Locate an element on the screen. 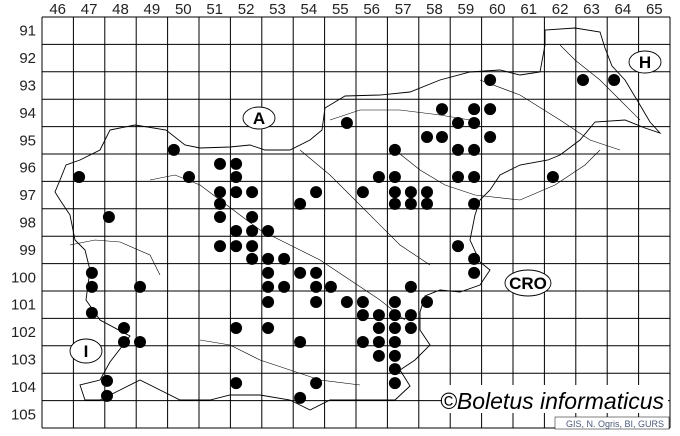 This screenshot has width=680, height=436. column-label: 56 is located at coordinates (371, 9).